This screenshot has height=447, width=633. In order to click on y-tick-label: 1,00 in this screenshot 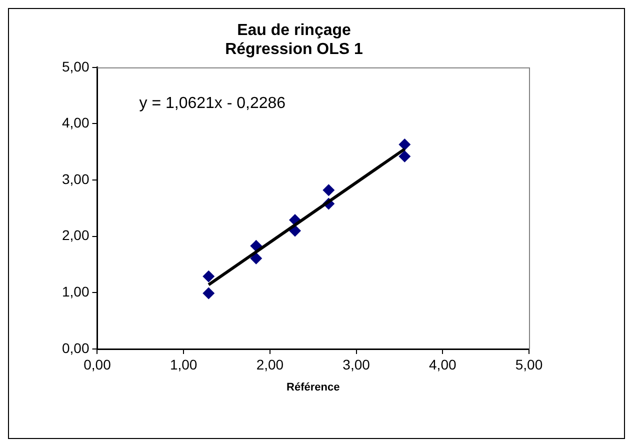, I will do `click(76, 292)`.